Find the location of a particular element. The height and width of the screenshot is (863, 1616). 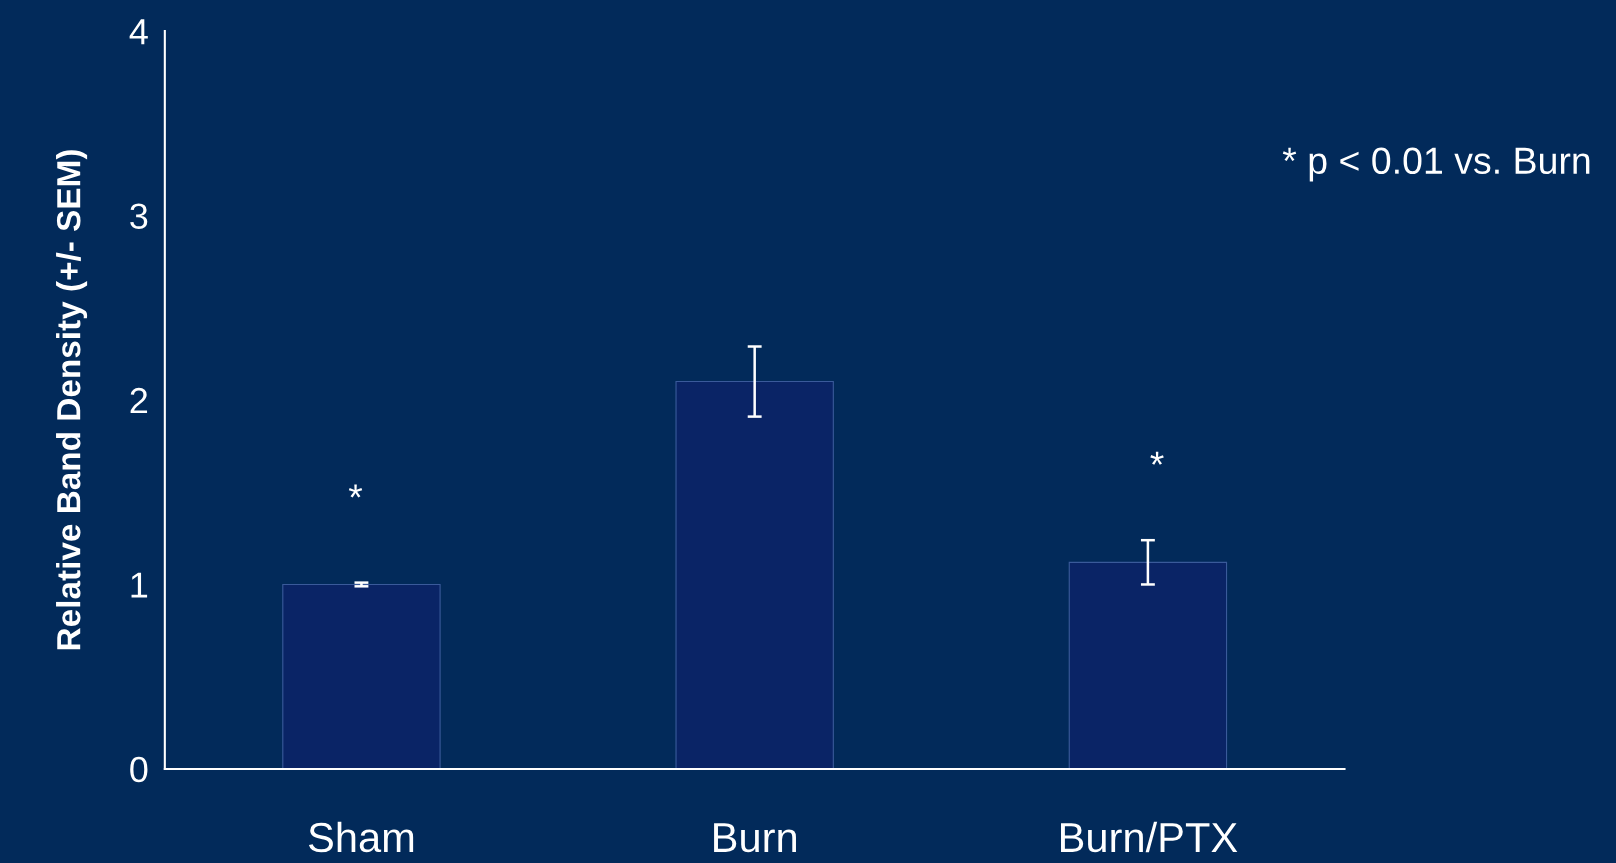

y-axis-title: Relative Band Density (+/- SEM) is located at coordinates (72, 400).